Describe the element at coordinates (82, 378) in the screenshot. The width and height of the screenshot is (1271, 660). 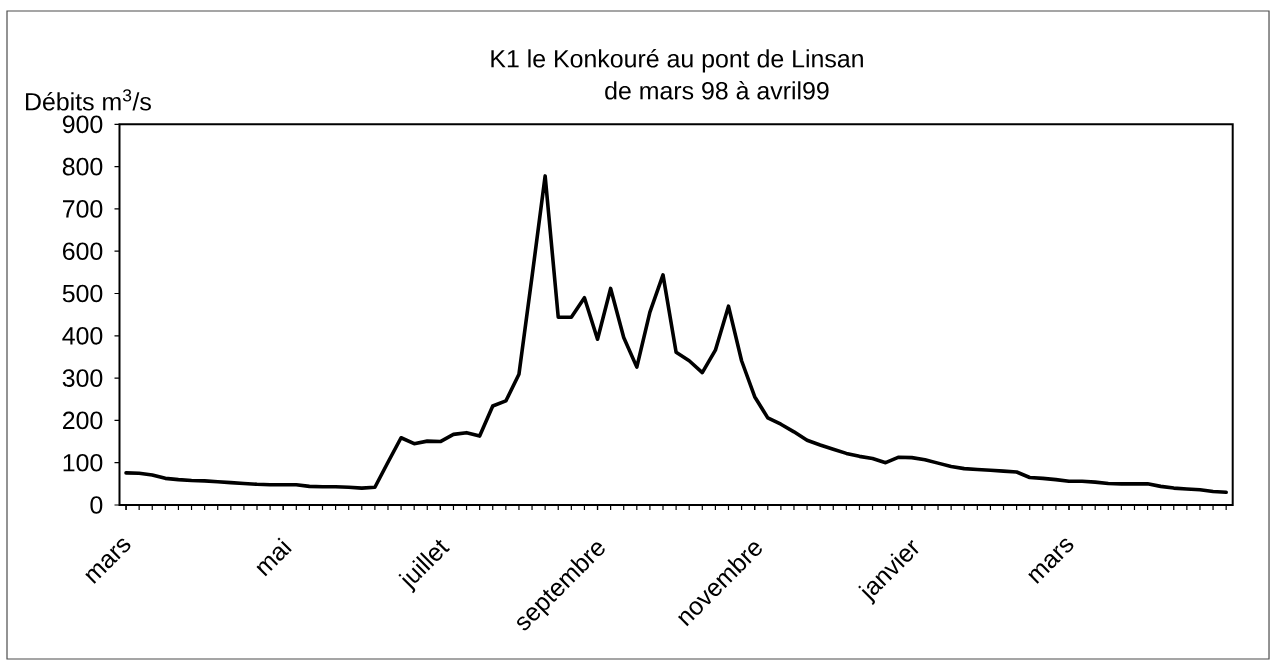
I see `y-tick-label: 300` at that location.